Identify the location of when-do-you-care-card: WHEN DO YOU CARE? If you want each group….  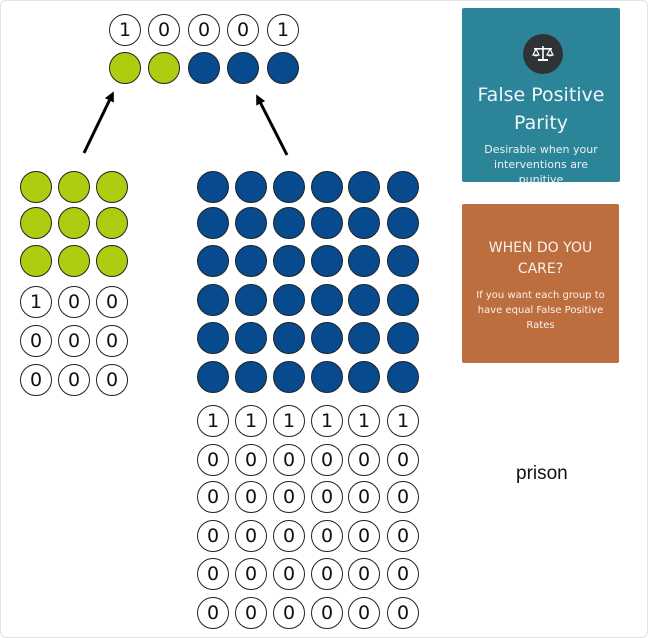
(540, 283).